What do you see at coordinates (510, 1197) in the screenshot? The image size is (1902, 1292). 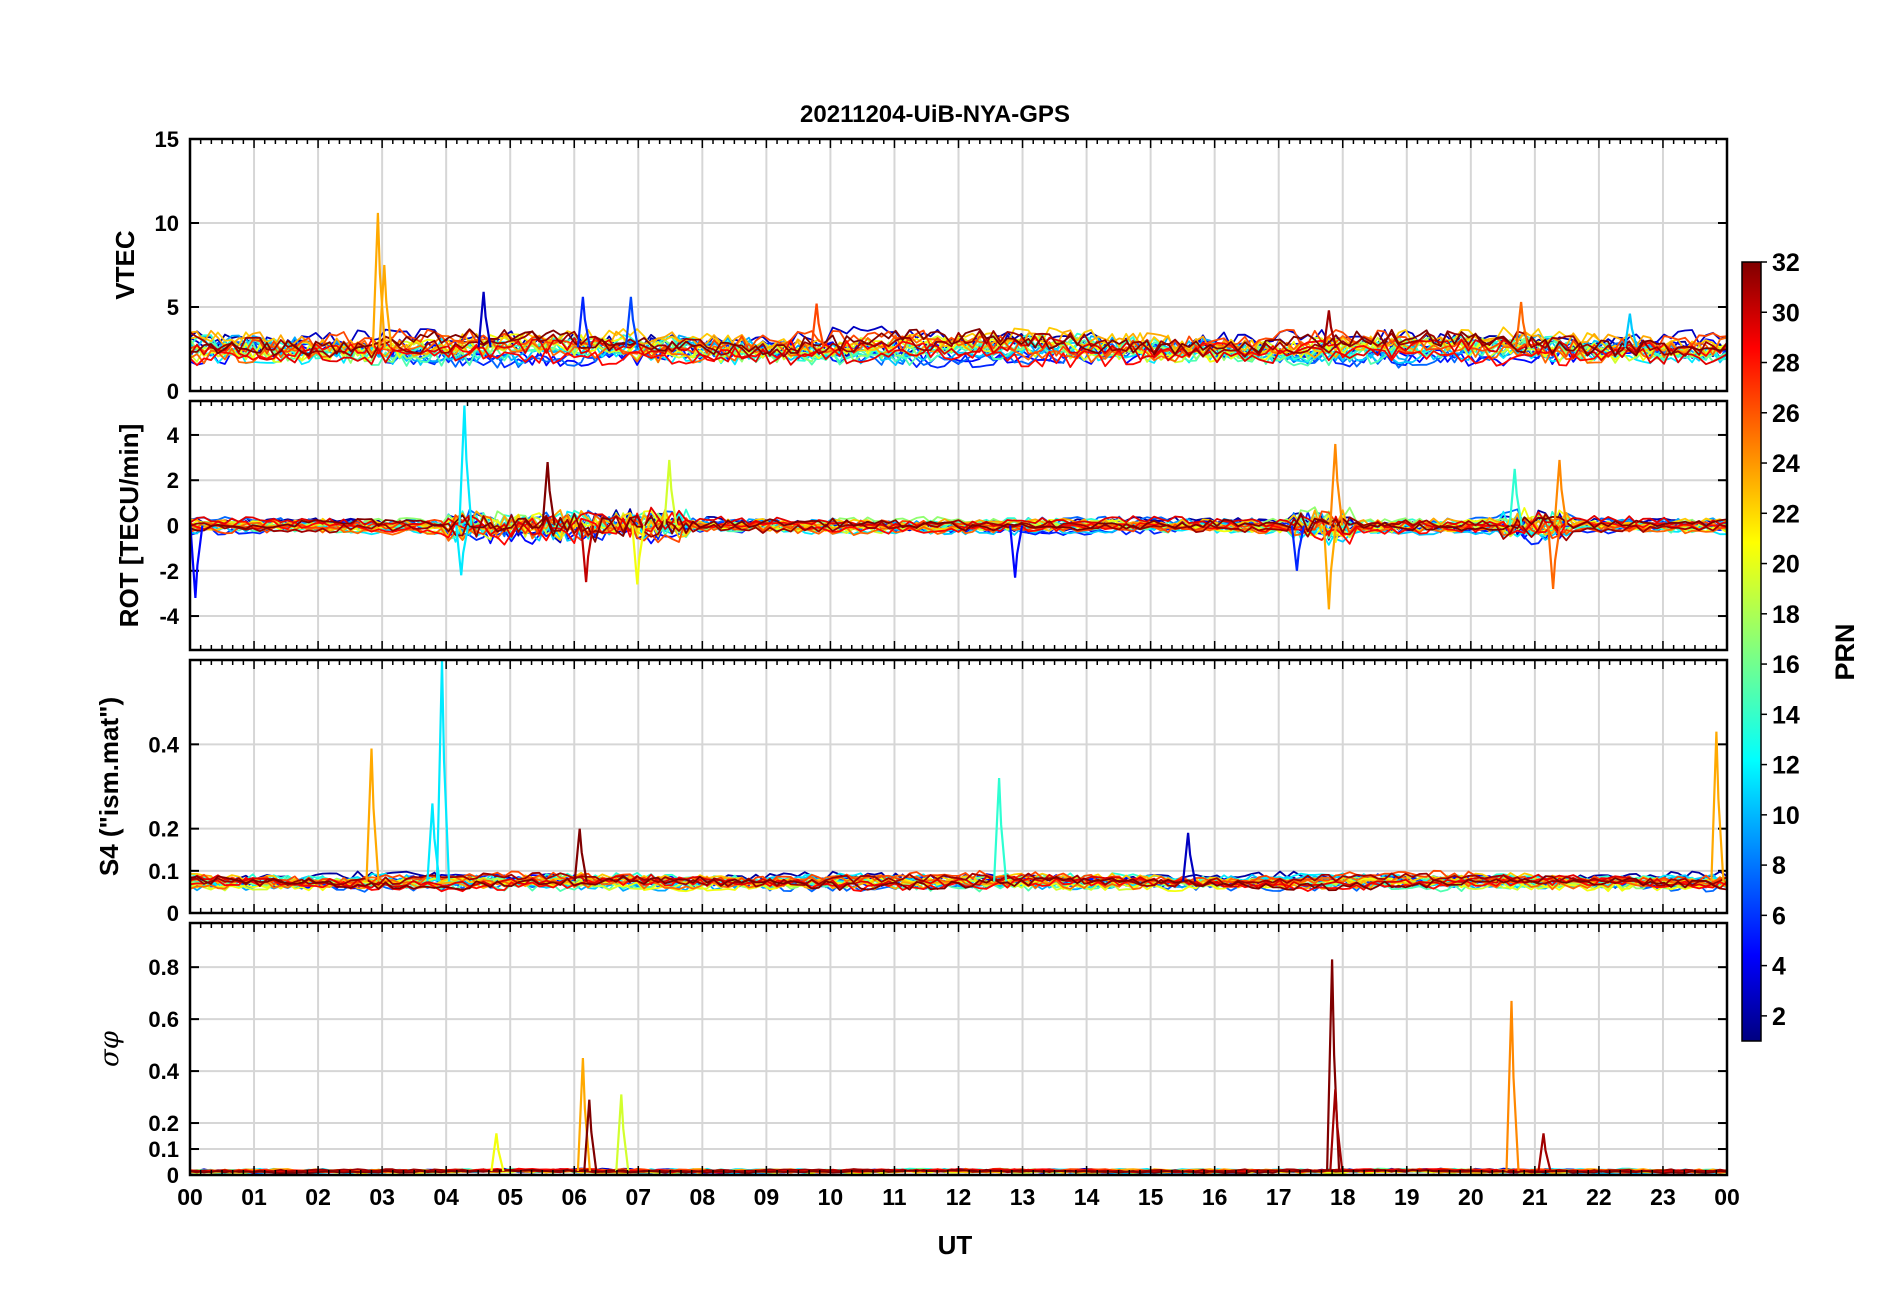 I see `x-tick-label: 05` at bounding box center [510, 1197].